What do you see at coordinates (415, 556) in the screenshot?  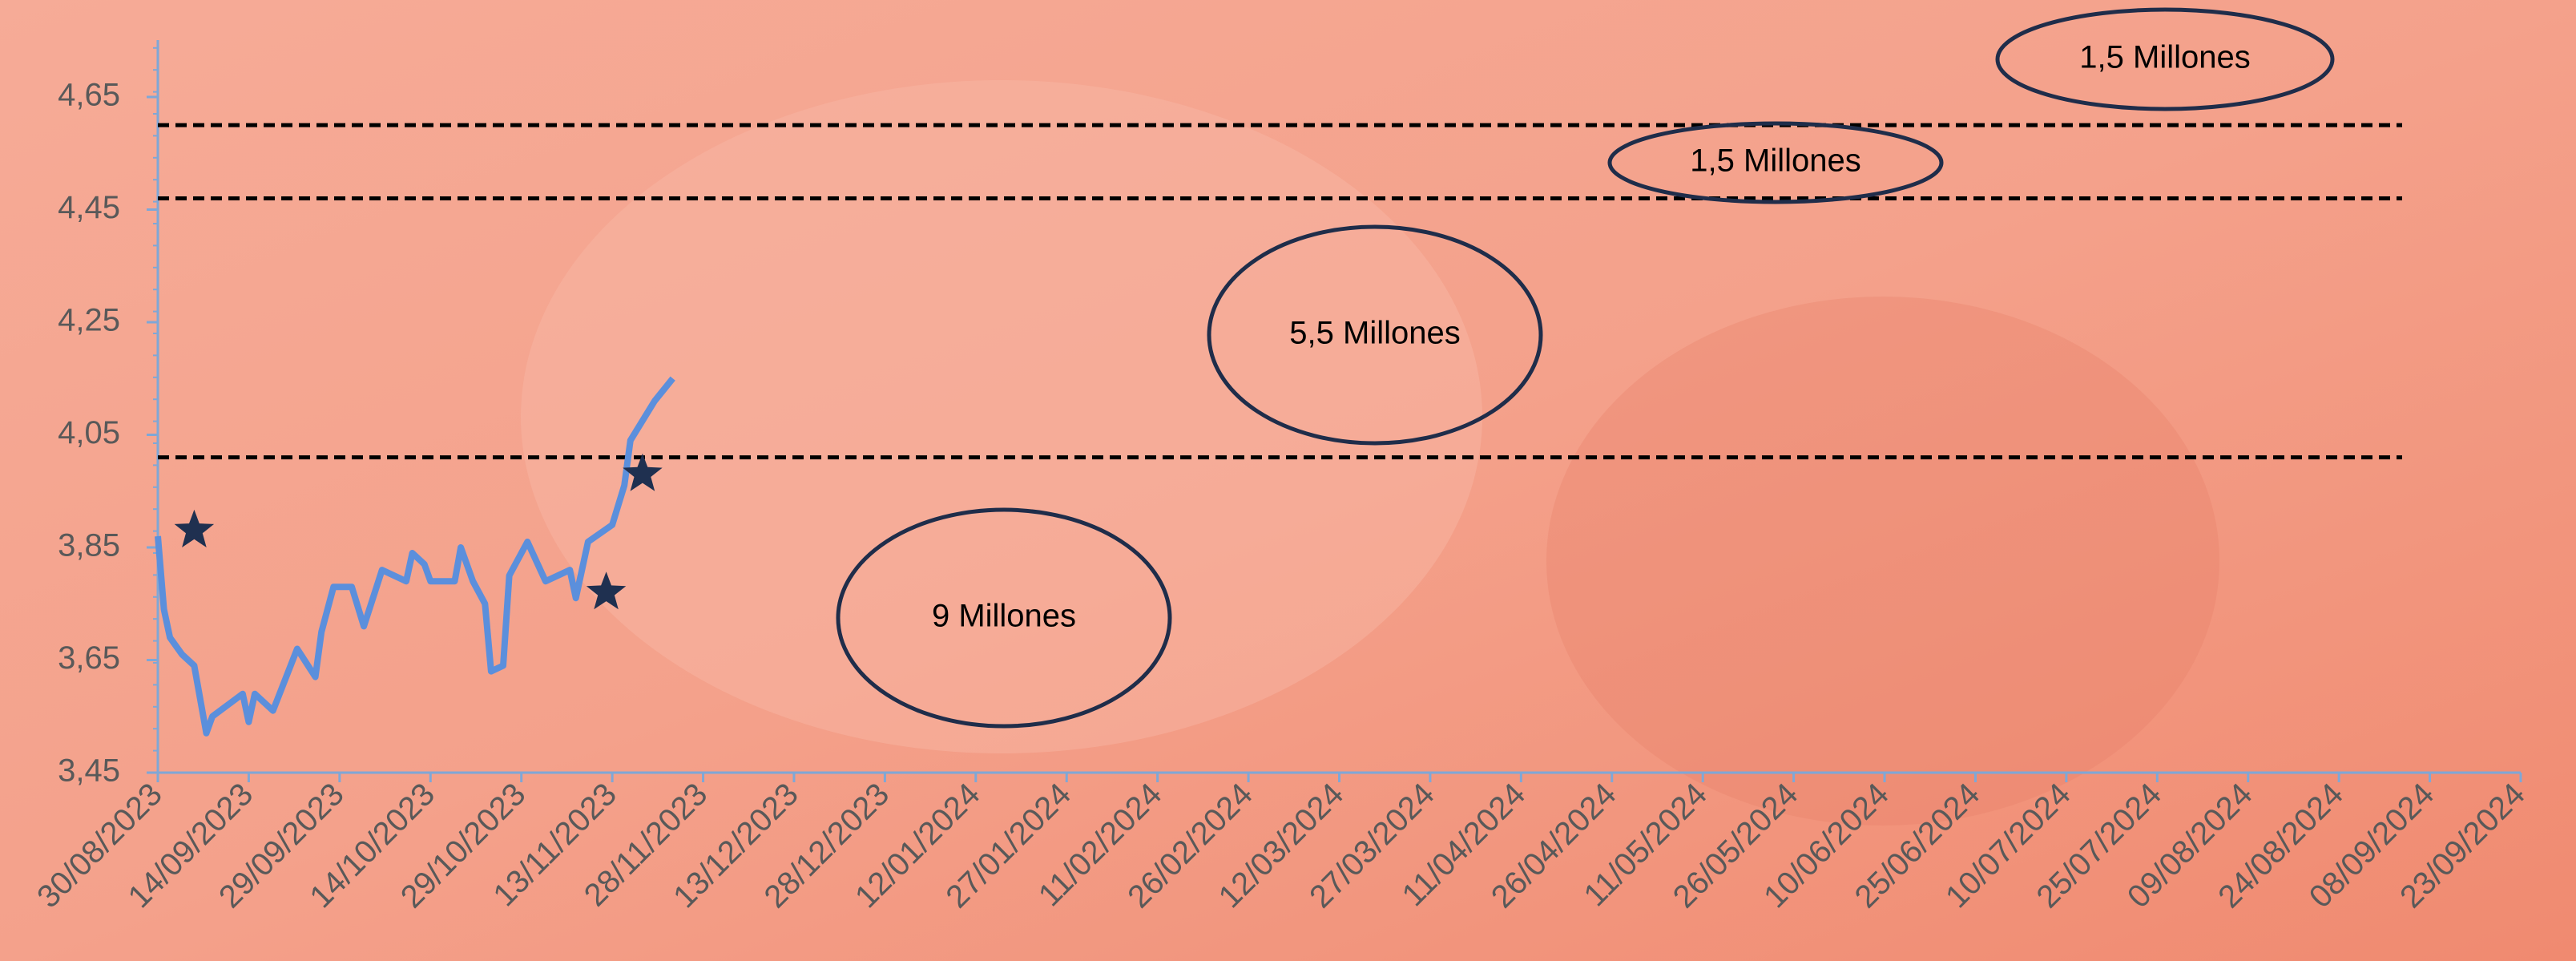 I see `data-line` at bounding box center [415, 556].